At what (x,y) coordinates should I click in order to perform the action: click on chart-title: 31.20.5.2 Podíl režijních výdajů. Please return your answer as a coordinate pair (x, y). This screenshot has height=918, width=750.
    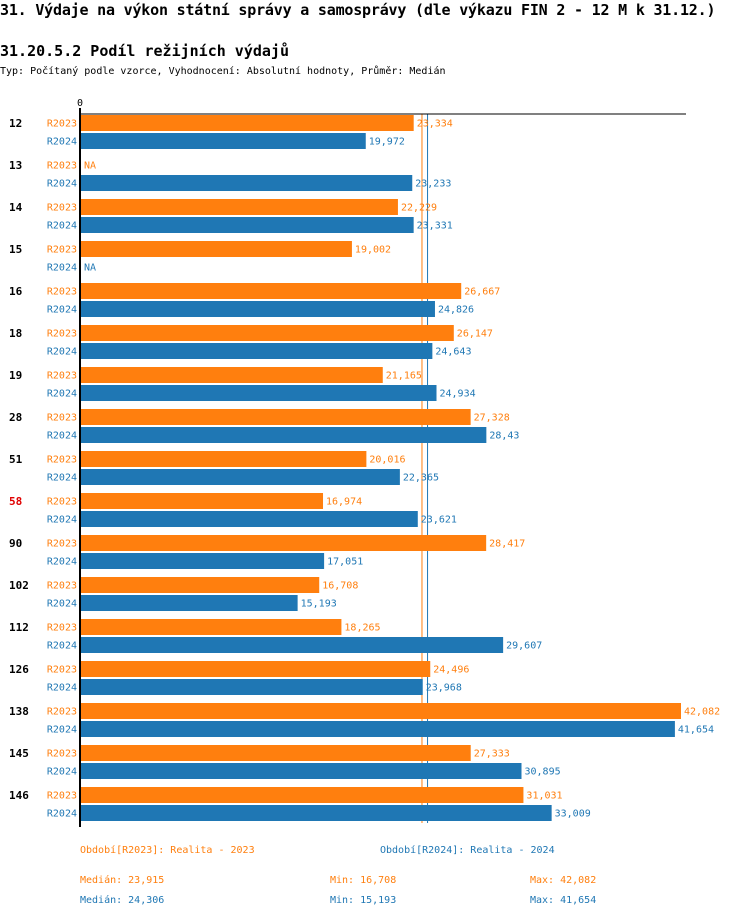
    Looking at the image, I should click on (144, 51).